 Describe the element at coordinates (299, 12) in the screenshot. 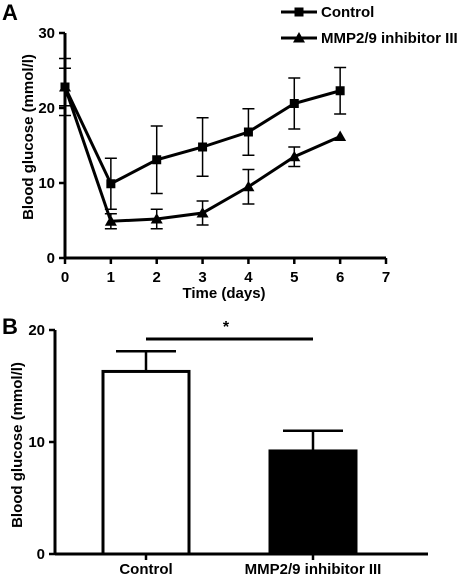

I see `legend-control-marker` at that location.